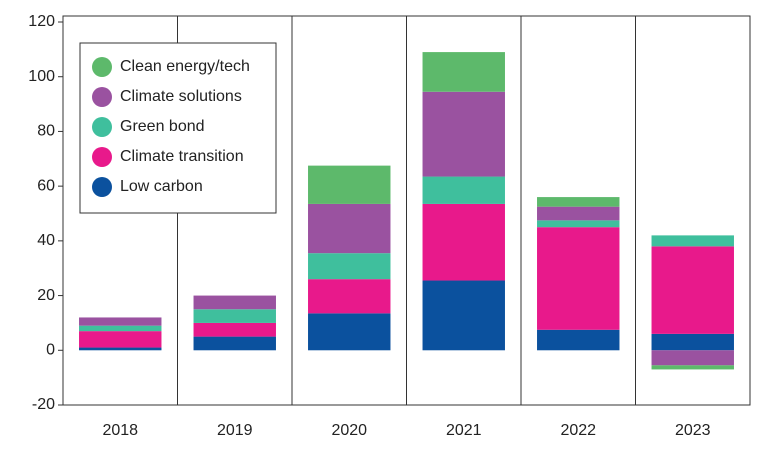  Describe the element at coordinates (181, 96) in the screenshot. I see `legend-label: Climate solutions` at that location.